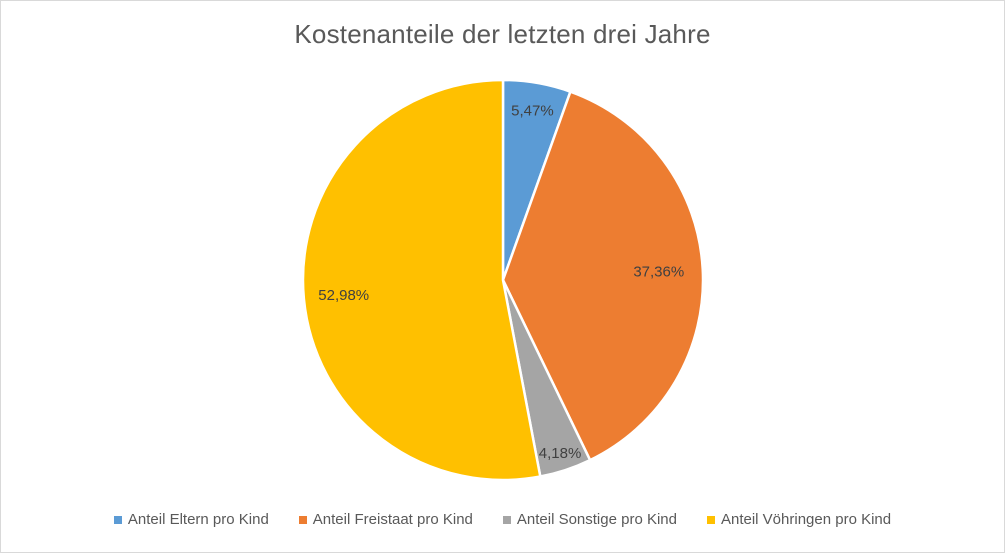 Image resolution: width=1005 pixels, height=553 pixels. Describe the element at coordinates (806, 519) in the screenshot. I see `legend-label: Anteil Vöhringen pro Kind` at that location.